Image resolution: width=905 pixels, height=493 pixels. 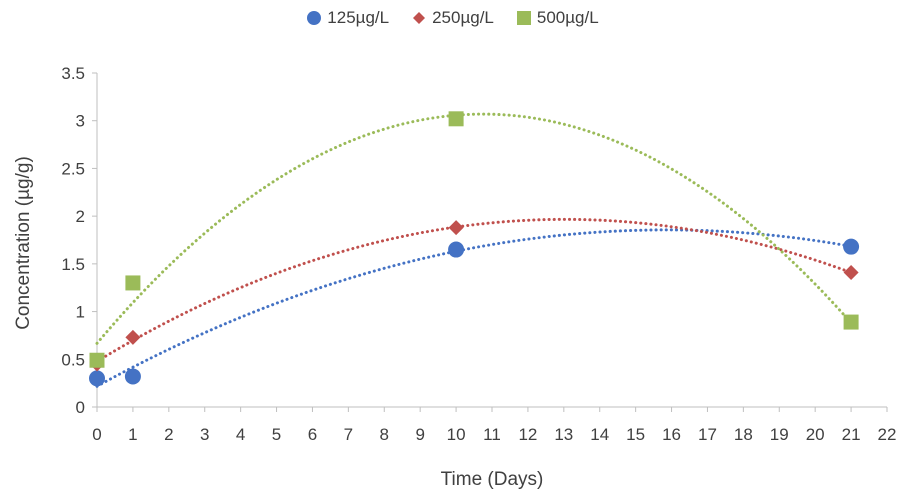 I want to click on x-tick-label: 21, so click(x=851, y=434).